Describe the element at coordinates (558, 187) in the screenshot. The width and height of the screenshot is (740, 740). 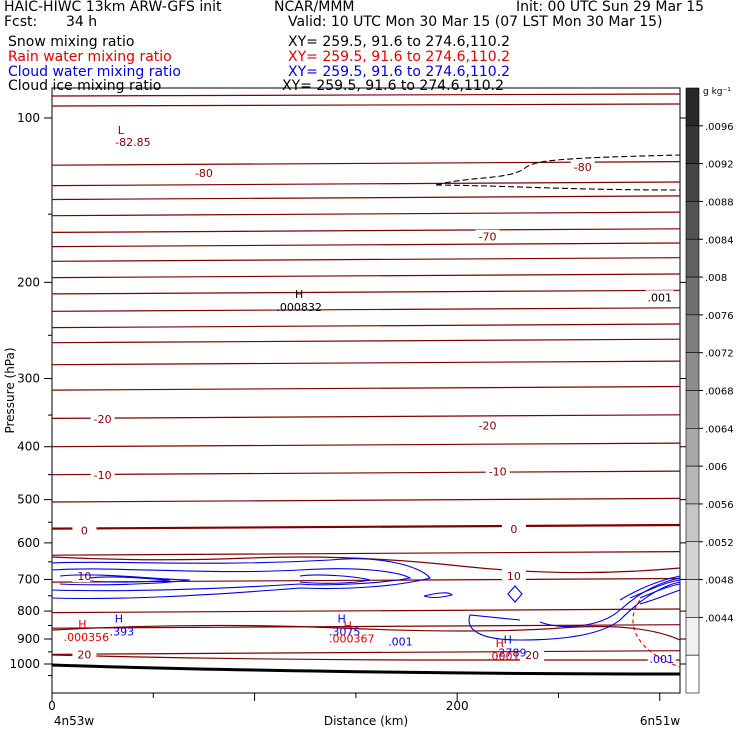
I see `cloud-ice-contour` at that location.